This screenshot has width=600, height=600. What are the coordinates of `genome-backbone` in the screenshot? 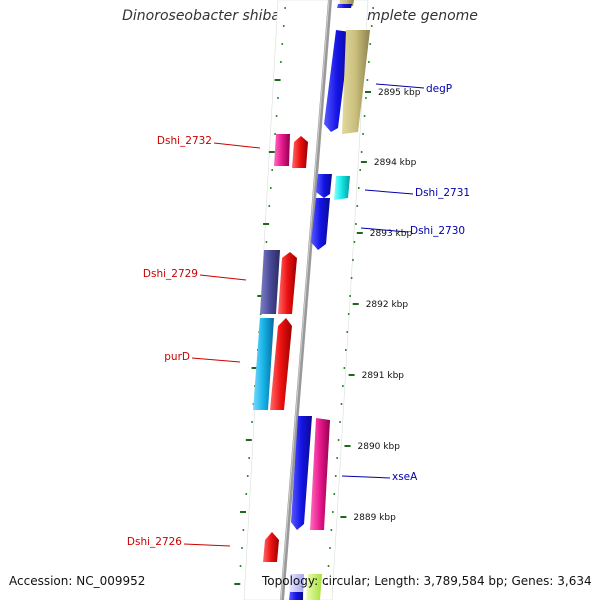 It's located at (306, 300).